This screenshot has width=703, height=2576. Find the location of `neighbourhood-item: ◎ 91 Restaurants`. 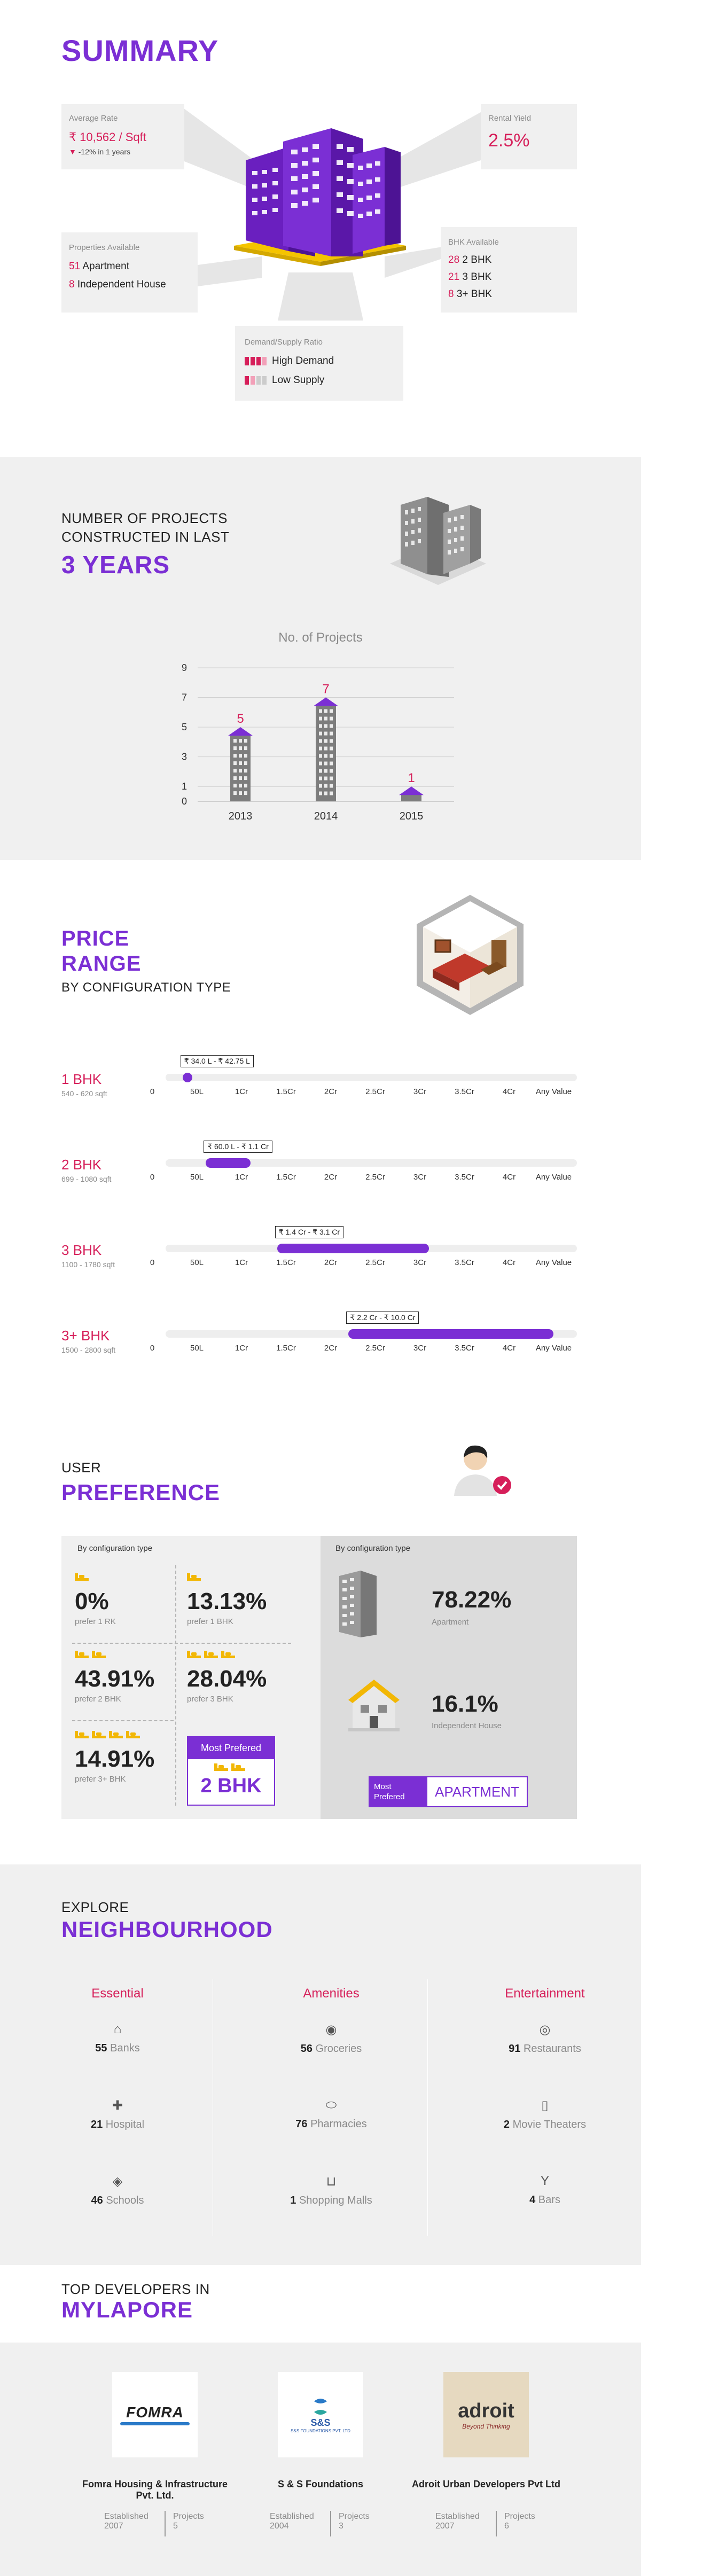

neighbourhood-item: ◎ 91 Restaurants is located at coordinates (545, 2038).